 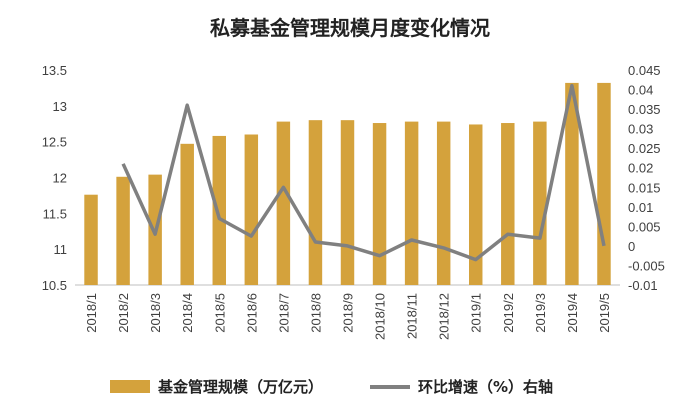 I want to click on right-axis-tick-label: 0.005, so click(x=644, y=226).